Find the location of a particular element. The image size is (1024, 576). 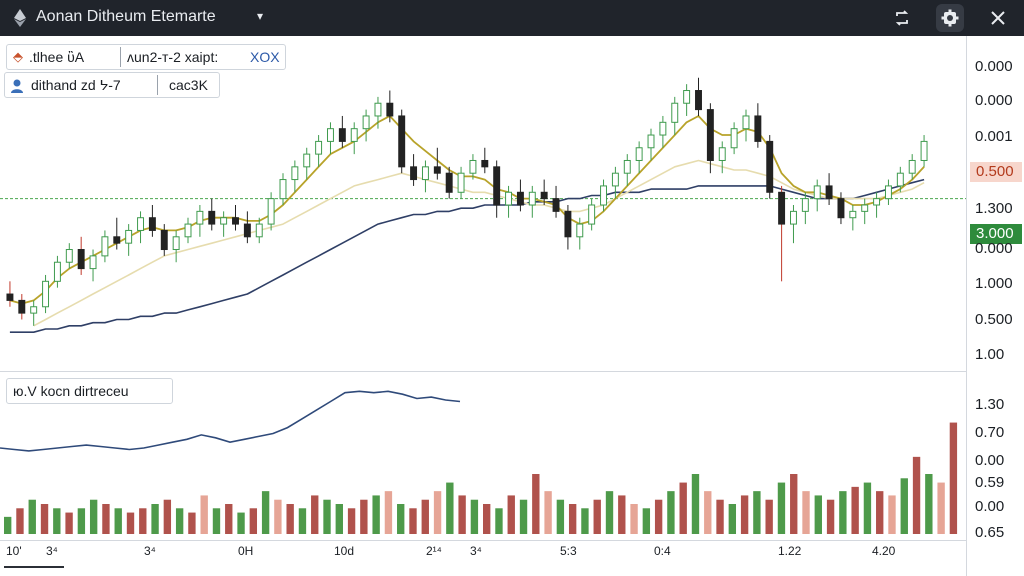

symbol-legend: ⬘ .tlhee ὒA ᴧun2-ᴛ-2 xaipt: XOX is located at coordinates (146, 57).